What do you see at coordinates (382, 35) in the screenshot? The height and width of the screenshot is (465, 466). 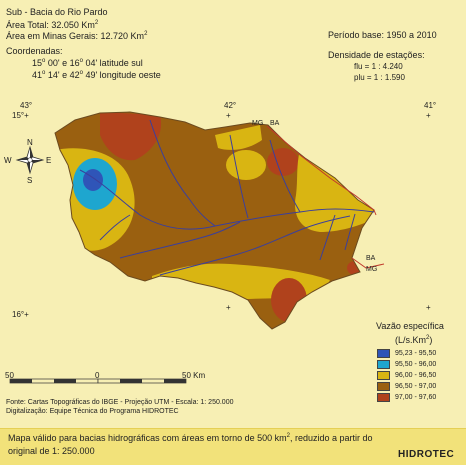 I see `base-period: Período base: 1950 a 2010` at bounding box center [382, 35].